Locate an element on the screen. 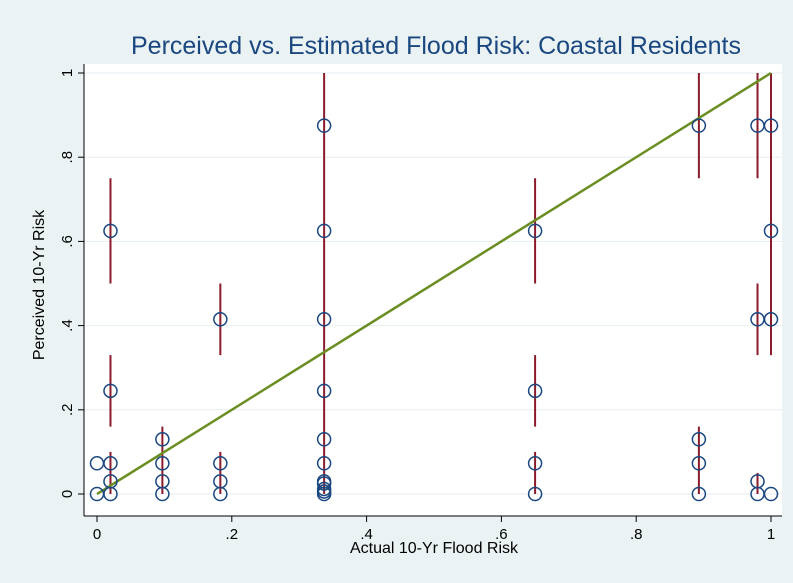 The image size is (793, 583). y-axis-label: Perceived 10-Yr Risk is located at coordinates (39, 284).